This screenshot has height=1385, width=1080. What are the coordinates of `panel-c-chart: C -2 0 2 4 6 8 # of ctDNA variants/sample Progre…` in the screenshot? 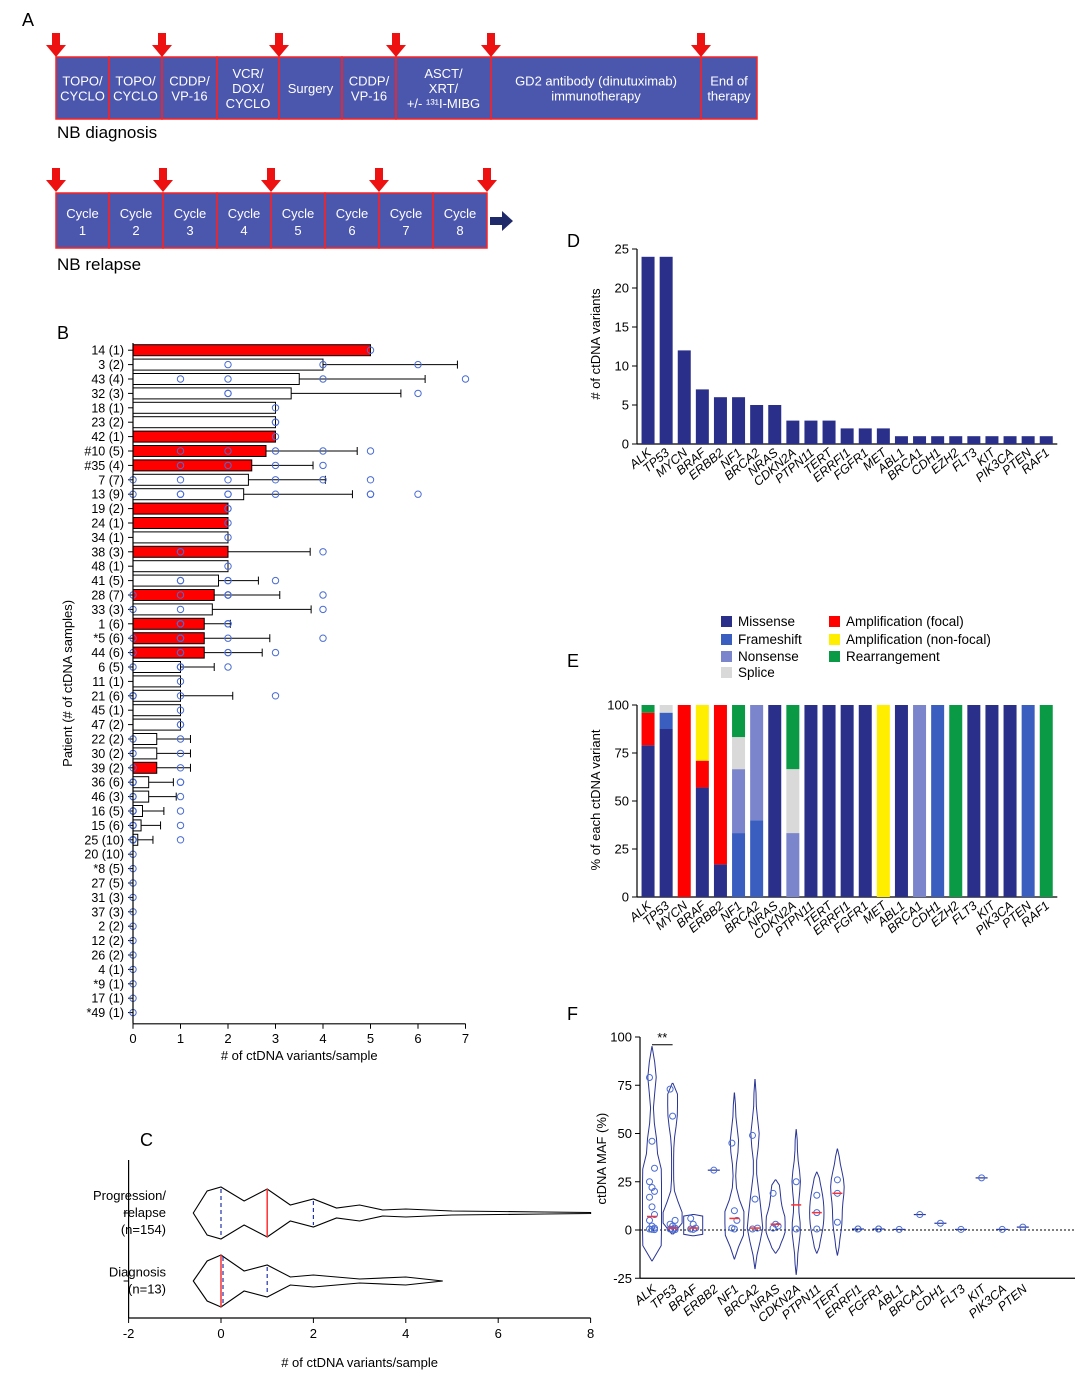 It's located at (343, 1250).